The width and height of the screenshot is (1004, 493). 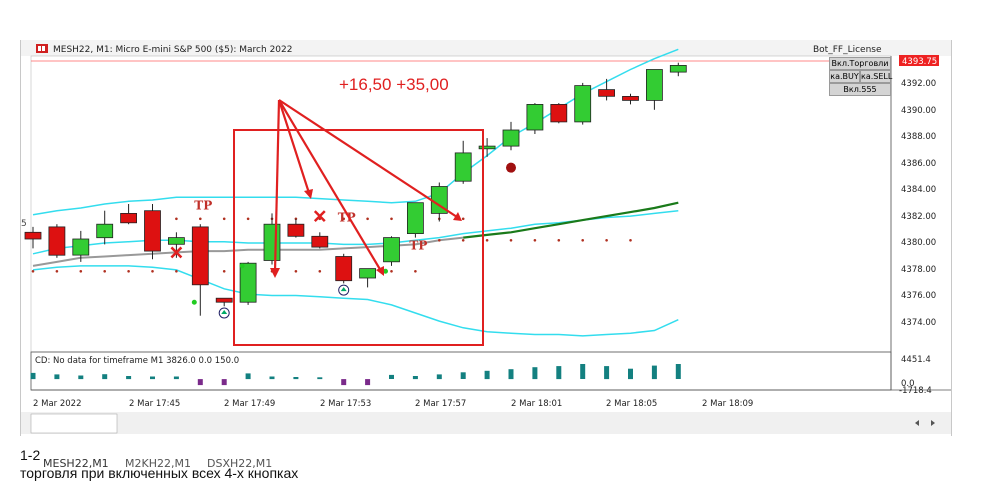 I want to click on lower-band-line, so click(x=355, y=301).